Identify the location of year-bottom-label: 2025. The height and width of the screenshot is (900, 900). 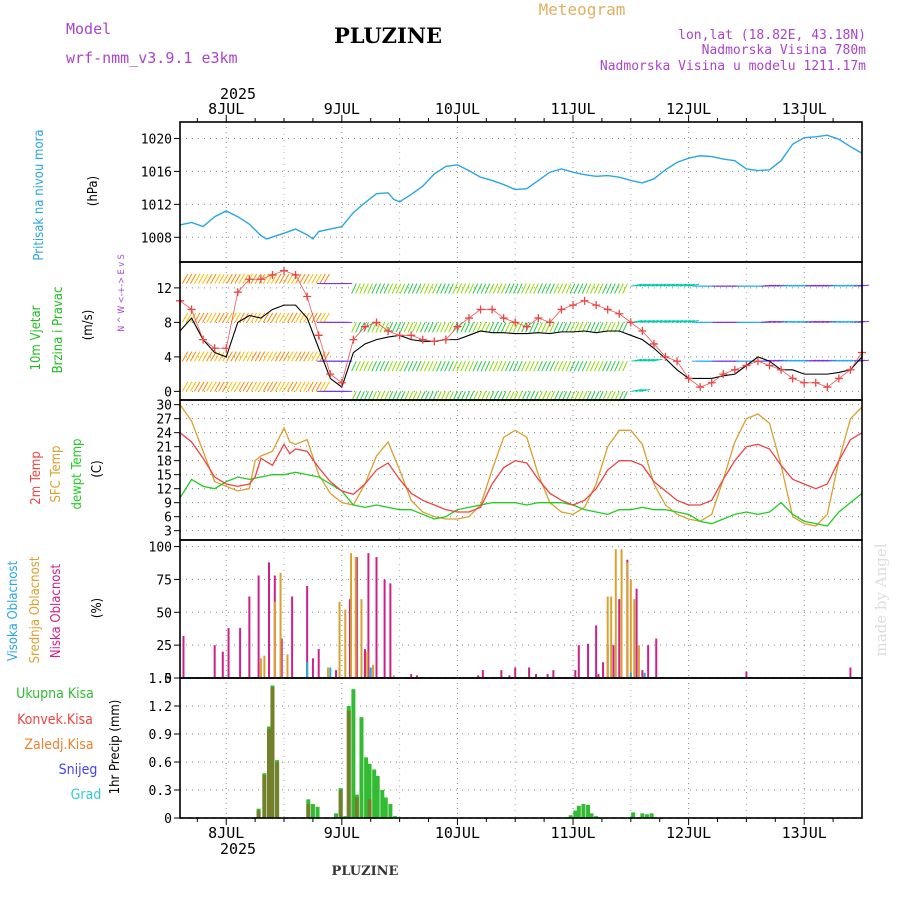
(238, 849).